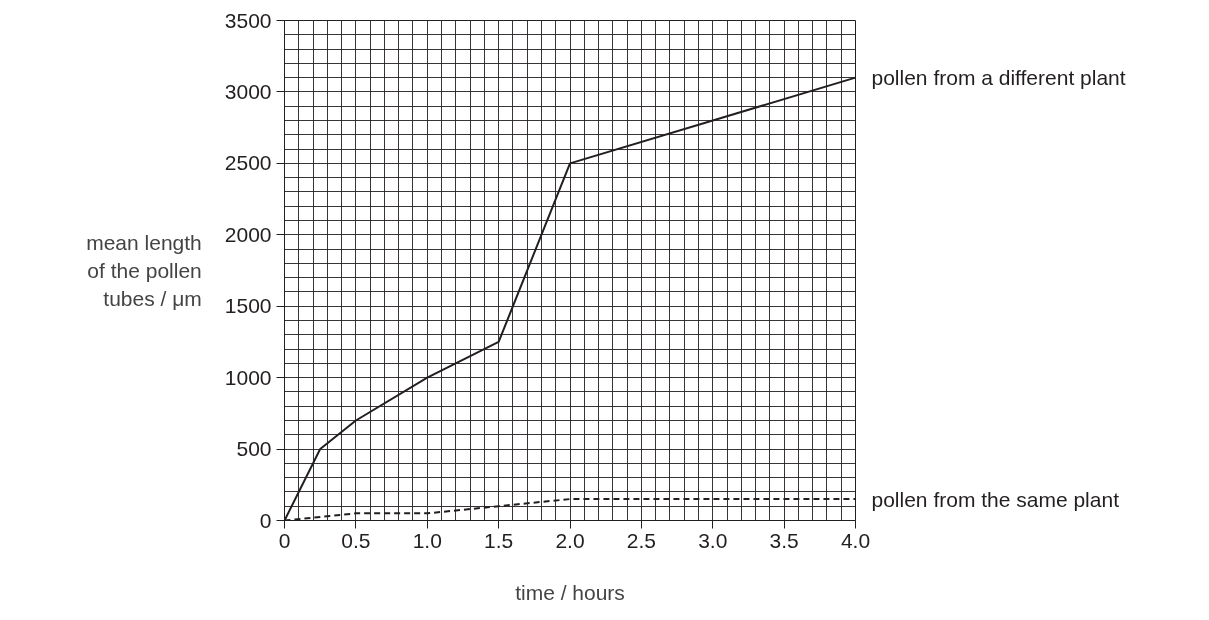  I want to click on y-tick-label: 3000, so click(248, 91).